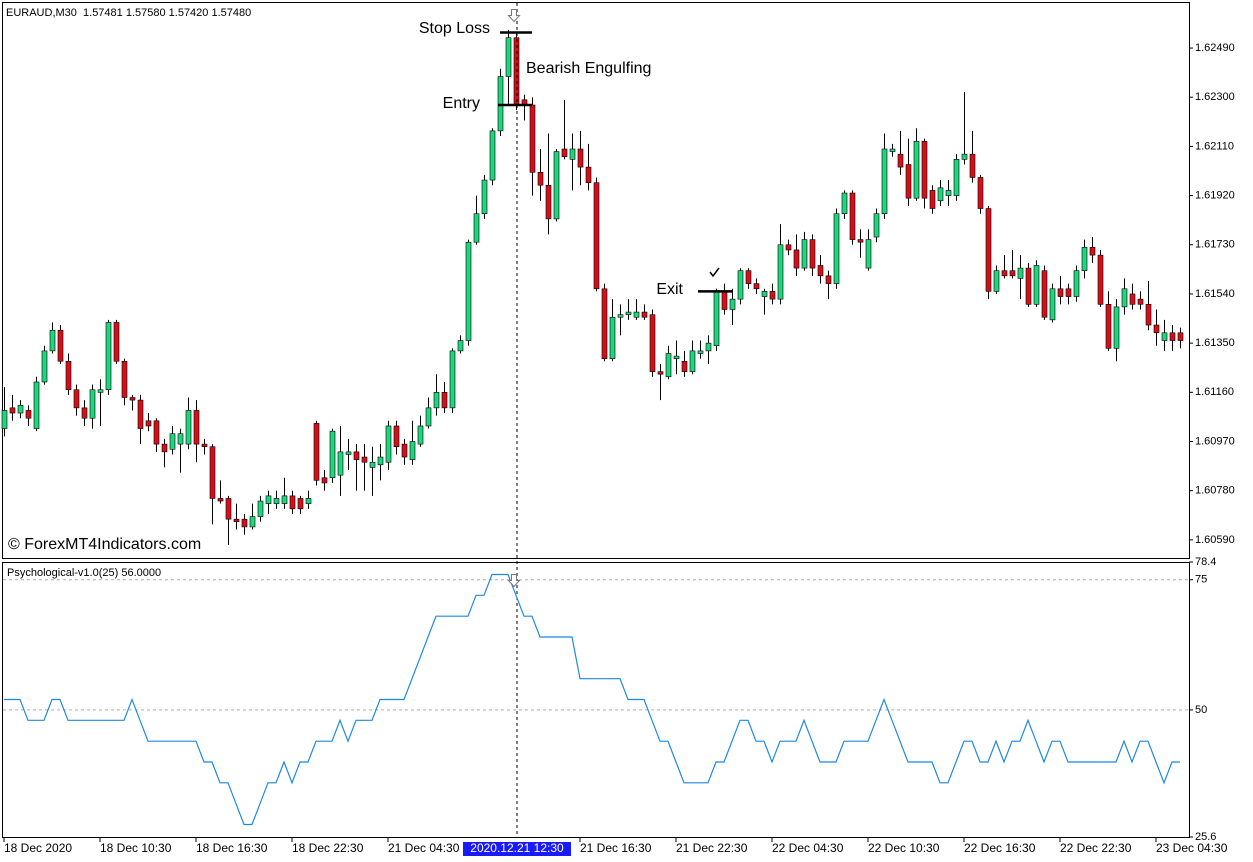  Describe the element at coordinates (461, 103) in the screenshot. I see `annotation-label: Entry` at that location.